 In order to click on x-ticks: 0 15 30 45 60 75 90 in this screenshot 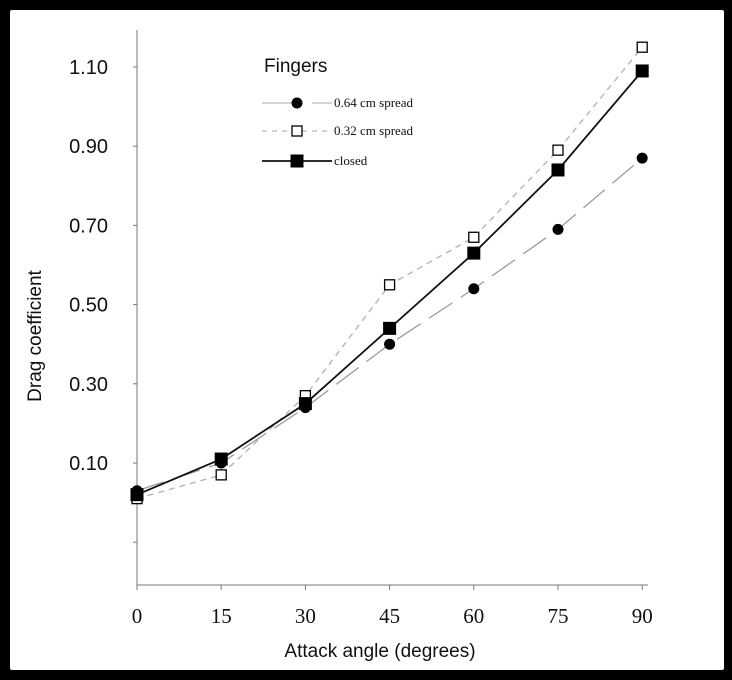, I will do `click(392, 606)`.